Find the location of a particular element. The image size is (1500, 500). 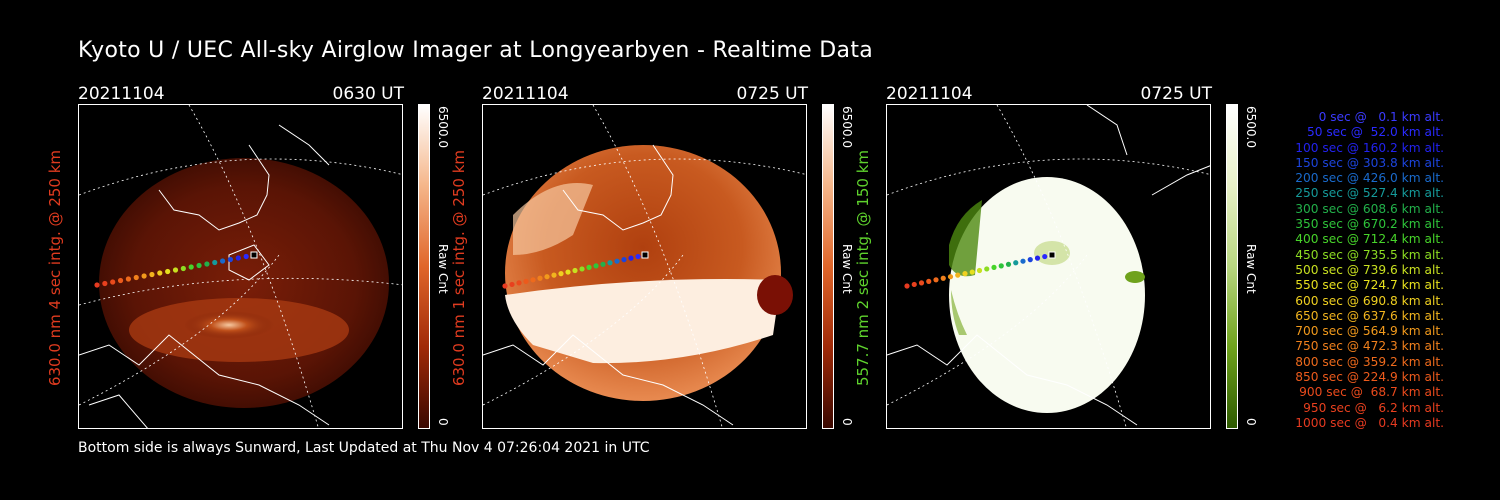

legend-row: 150 sec @ 303.8 km alt. is located at coordinates (1369, 162).